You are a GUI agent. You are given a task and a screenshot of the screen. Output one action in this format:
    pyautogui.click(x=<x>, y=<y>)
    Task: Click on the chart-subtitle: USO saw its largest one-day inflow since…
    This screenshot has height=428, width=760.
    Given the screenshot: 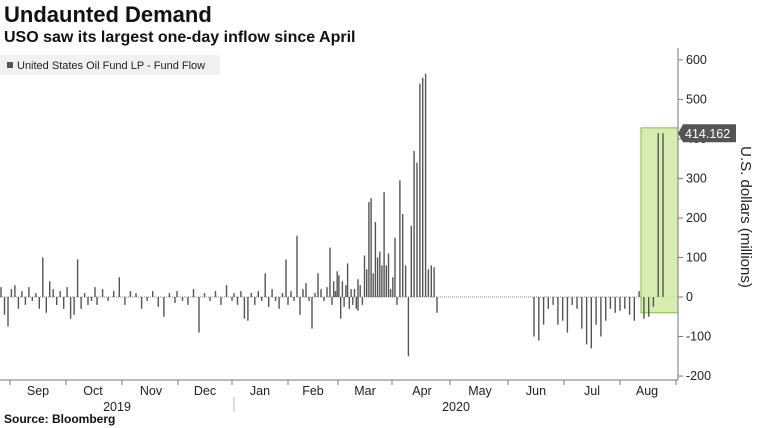 What is the action you would take?
    pyautogui.click(x=180, y=37)
    